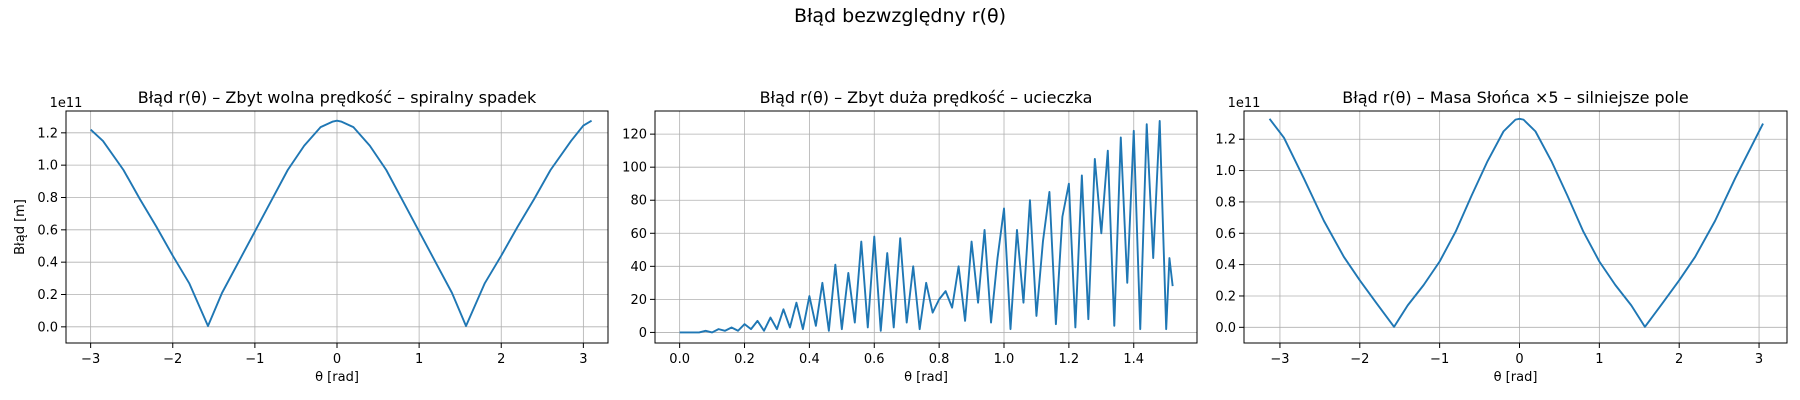  Describe the element at coordinates (638, 201) in the screenshot. I see `y-tick-label: 80` at that location.